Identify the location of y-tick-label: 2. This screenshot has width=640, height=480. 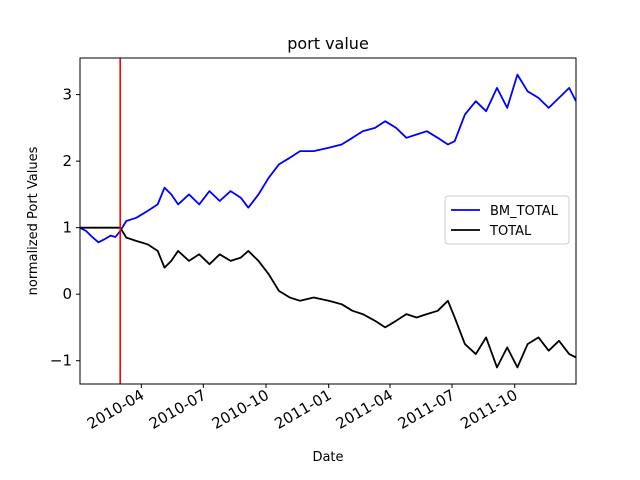
(67, 161).